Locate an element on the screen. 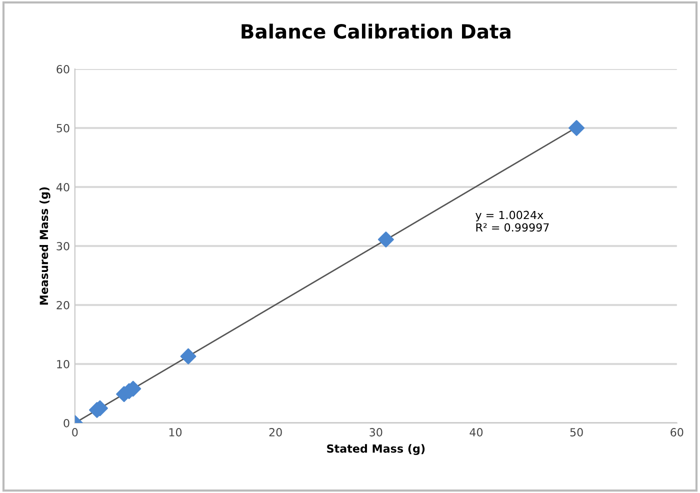  annotation: y = 1.0024x is located at coordinates (510, 216).